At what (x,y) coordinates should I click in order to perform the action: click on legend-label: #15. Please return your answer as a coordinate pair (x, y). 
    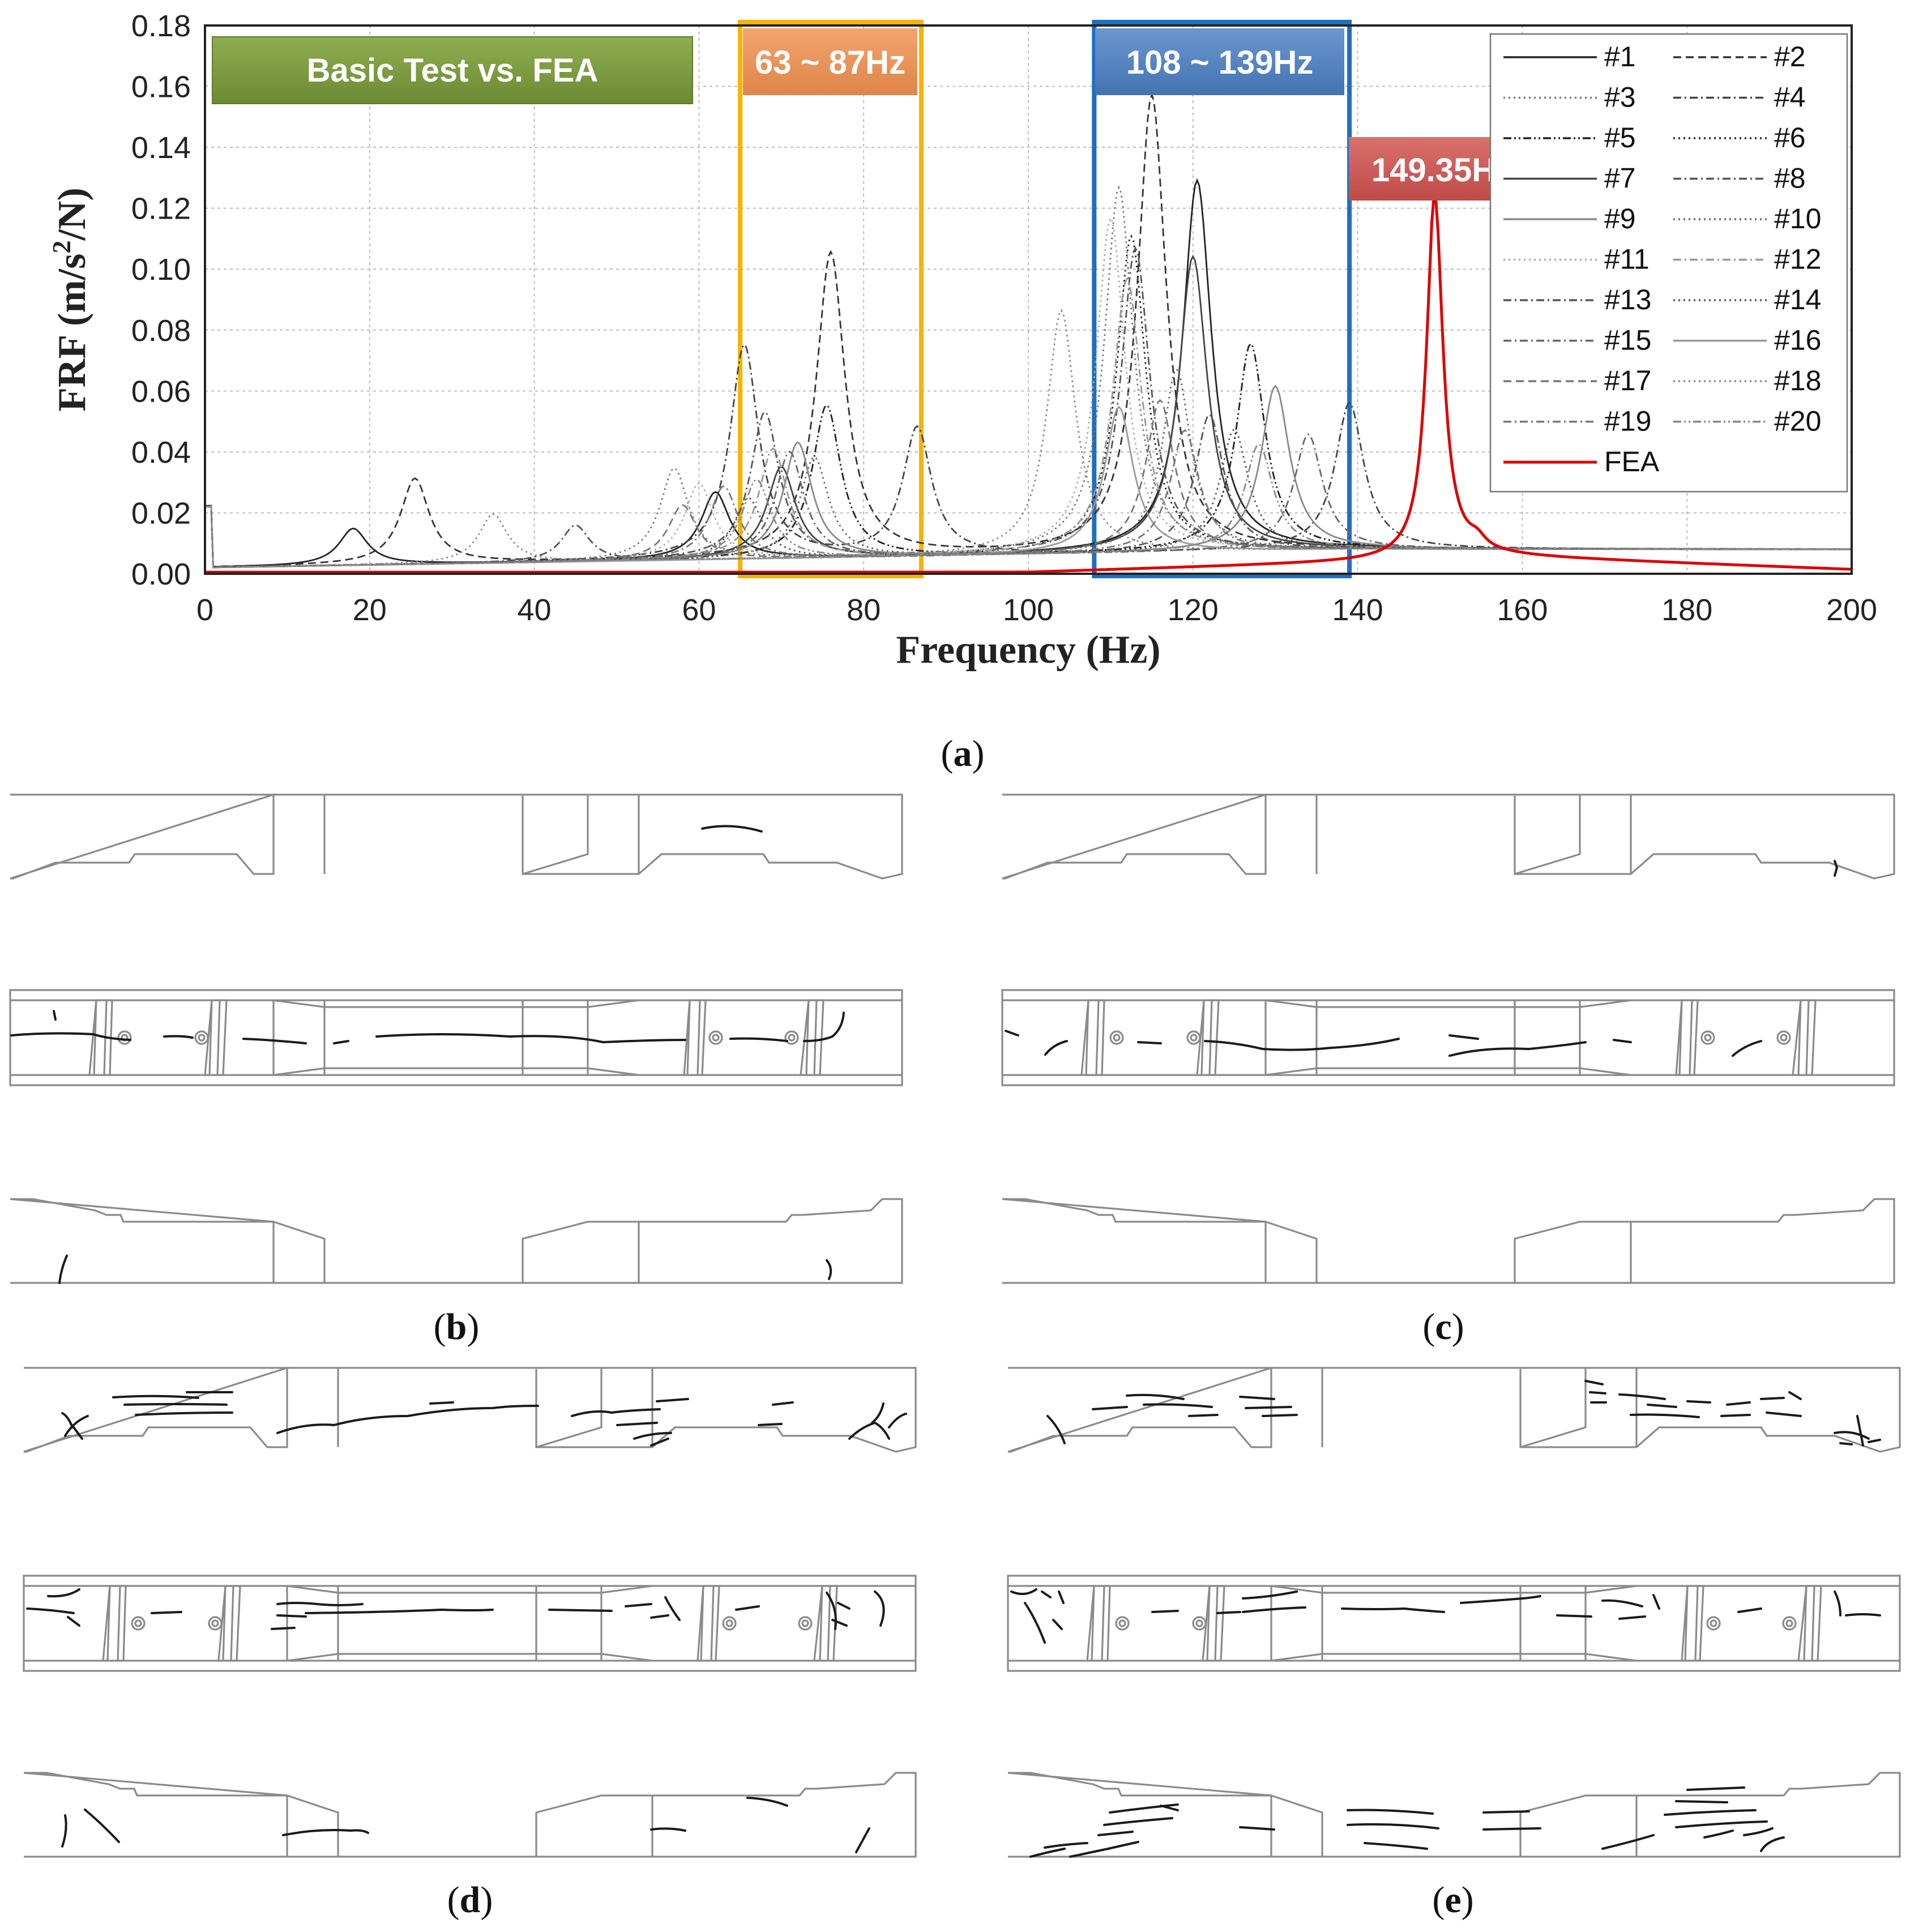
    Looking at the image, I should click on (1627, 340).